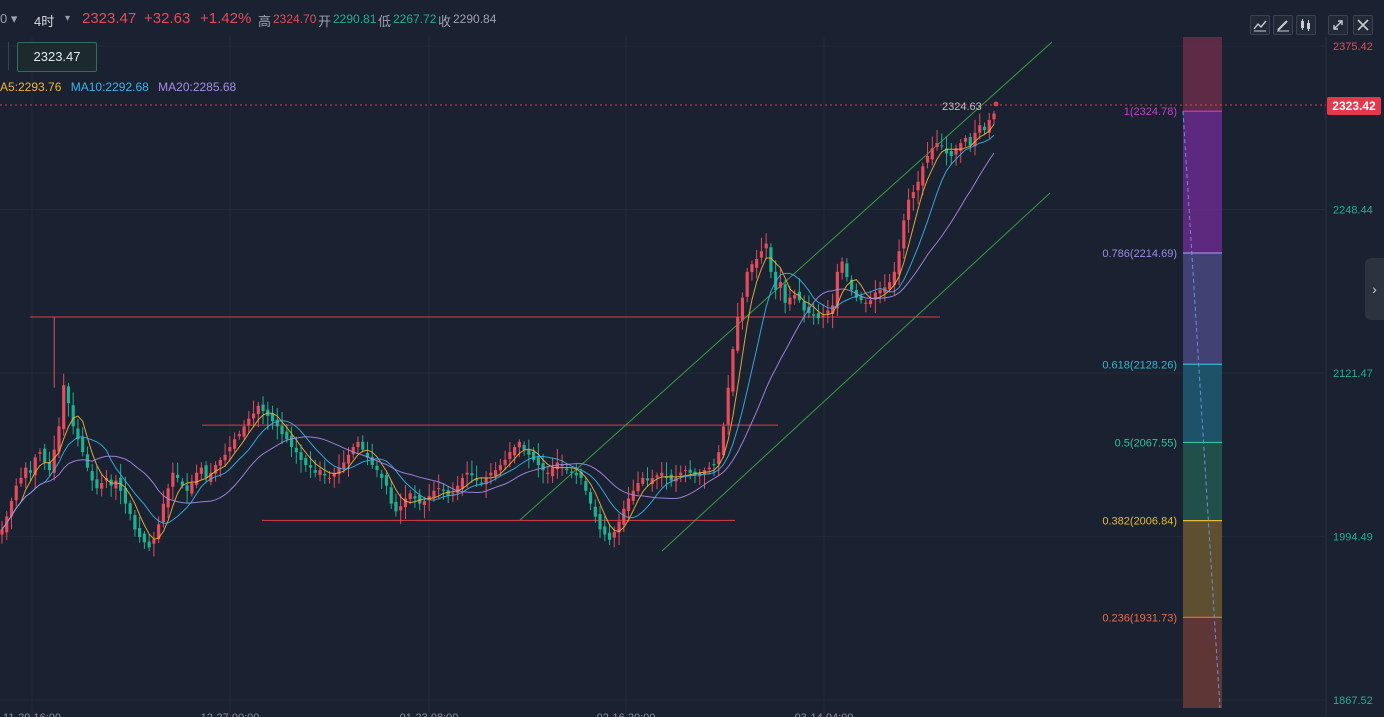 The width and height of the screenshot is (1384, 717). I want to click on peak-marker, so click(996, 104).